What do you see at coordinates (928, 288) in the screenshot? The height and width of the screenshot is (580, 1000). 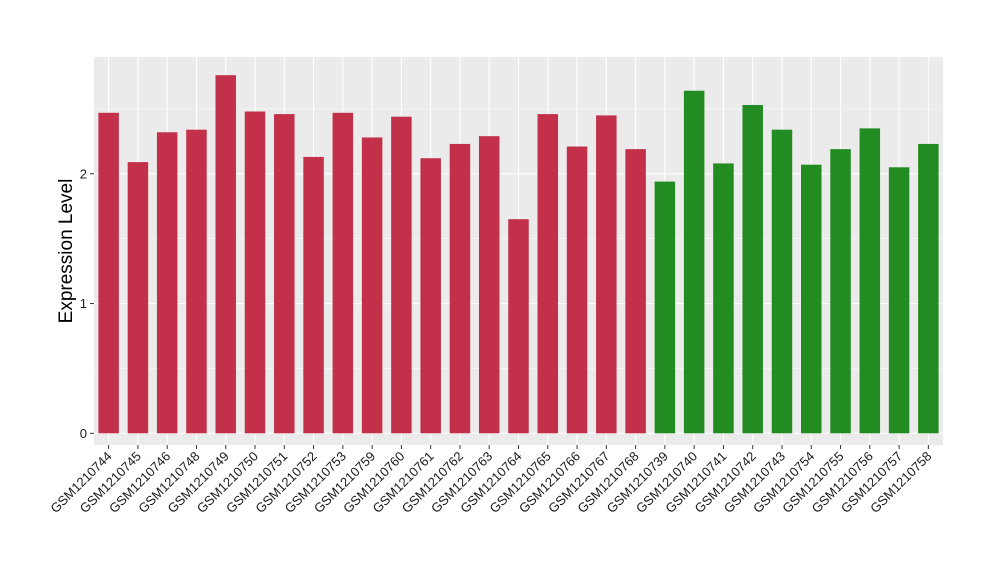 I see `bar-GSM1210758` at bounding box center [928, 288].